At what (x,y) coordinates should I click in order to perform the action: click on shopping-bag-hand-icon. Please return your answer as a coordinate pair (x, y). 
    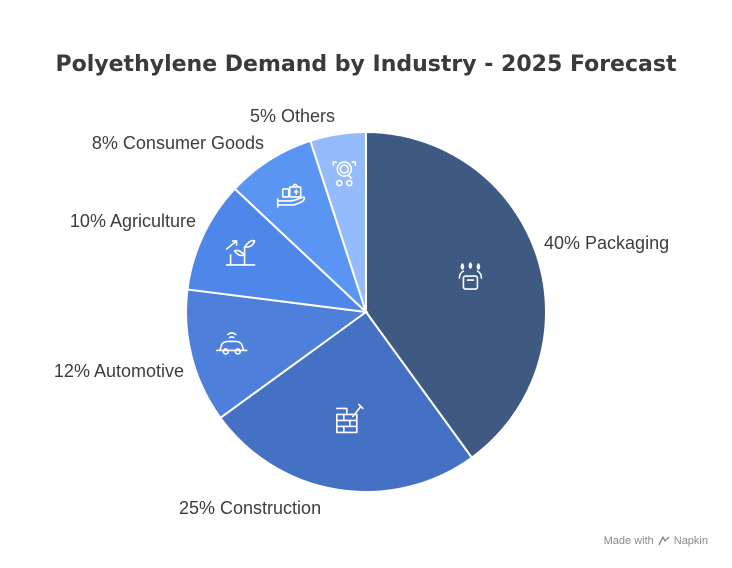
    Looking at the image, I should click on (291, 195).